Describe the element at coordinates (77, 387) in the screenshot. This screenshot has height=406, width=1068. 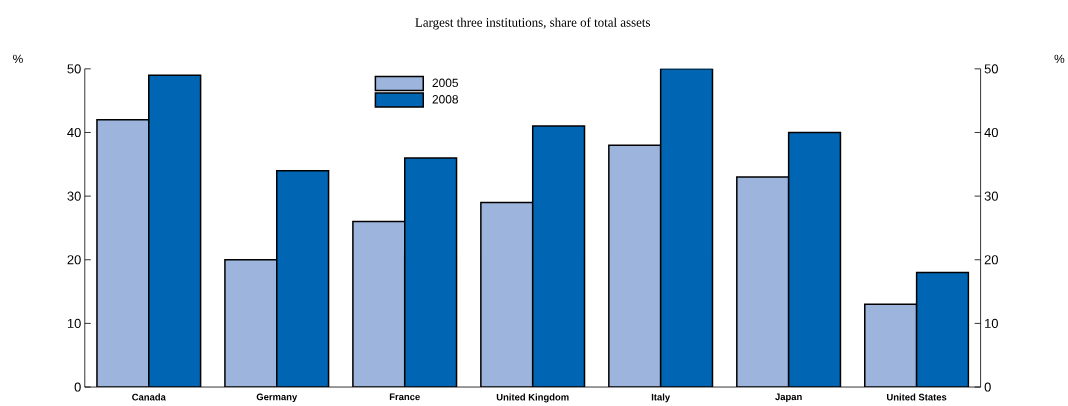
I see `y-tick-label: 0` at that location.